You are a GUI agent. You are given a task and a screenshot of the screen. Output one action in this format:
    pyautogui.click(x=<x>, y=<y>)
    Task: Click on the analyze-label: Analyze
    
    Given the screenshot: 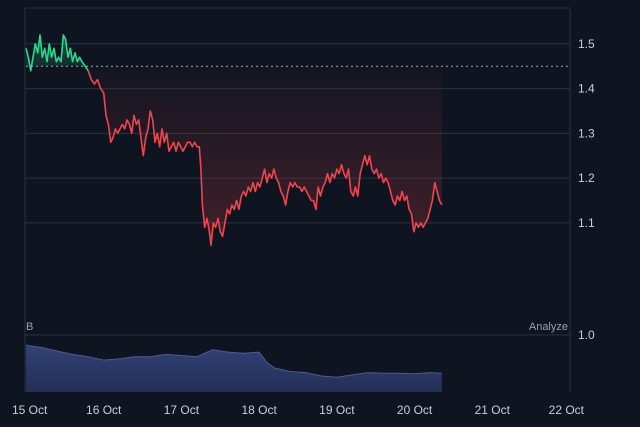 What is the action you would take?
    pyautogui.click(x=548, y=327)
    